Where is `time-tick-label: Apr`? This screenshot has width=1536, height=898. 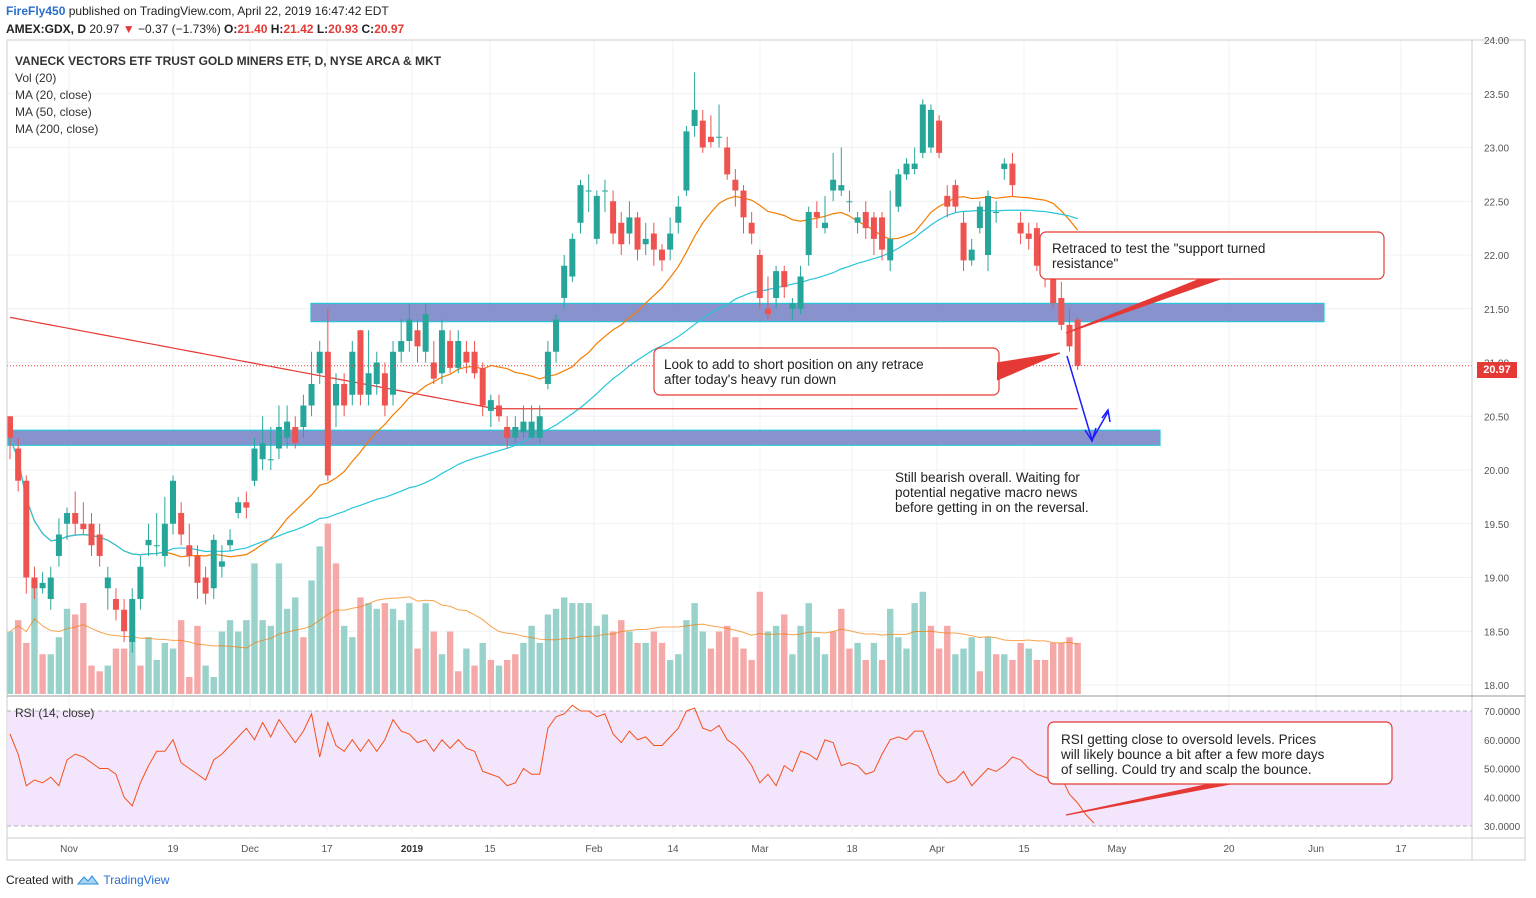 time-tick-label: Apr is located at coordinates (937, 849).